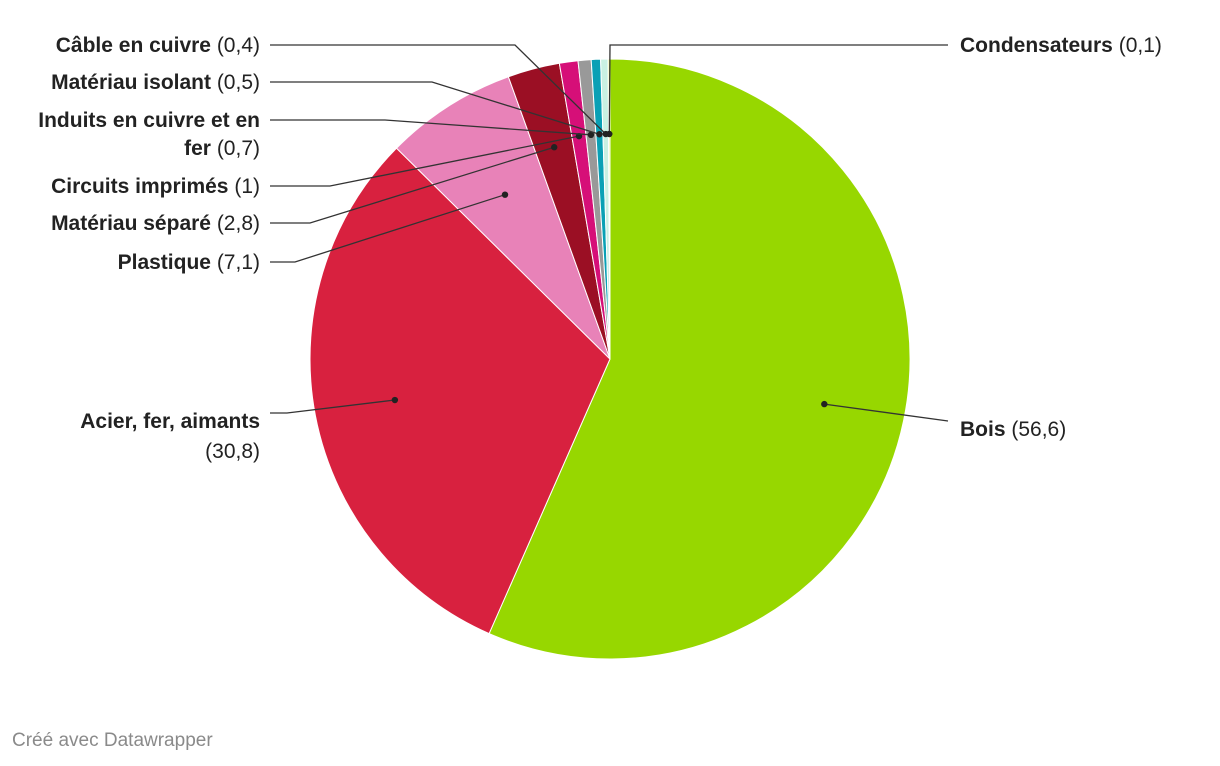  I want to click on leader-dot-materiau-isolant, so click(599, 134).